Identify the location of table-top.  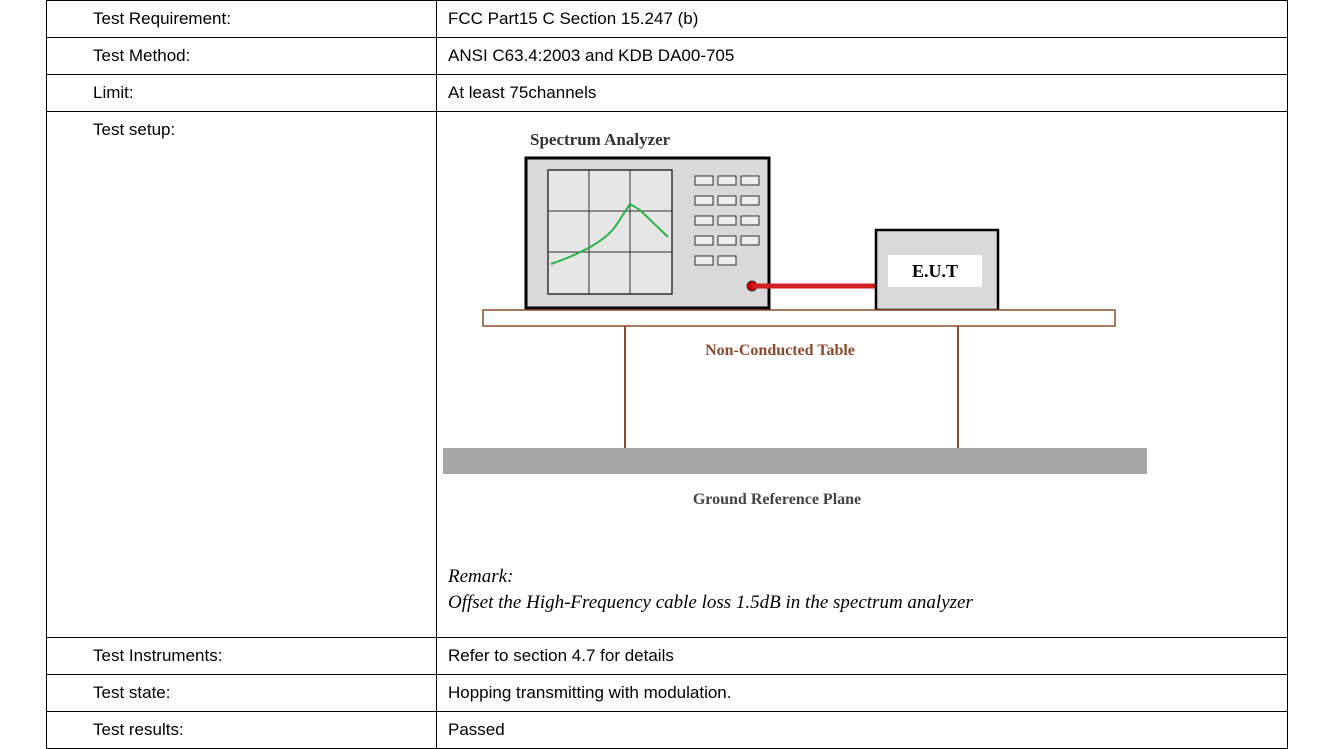
(799, 318).